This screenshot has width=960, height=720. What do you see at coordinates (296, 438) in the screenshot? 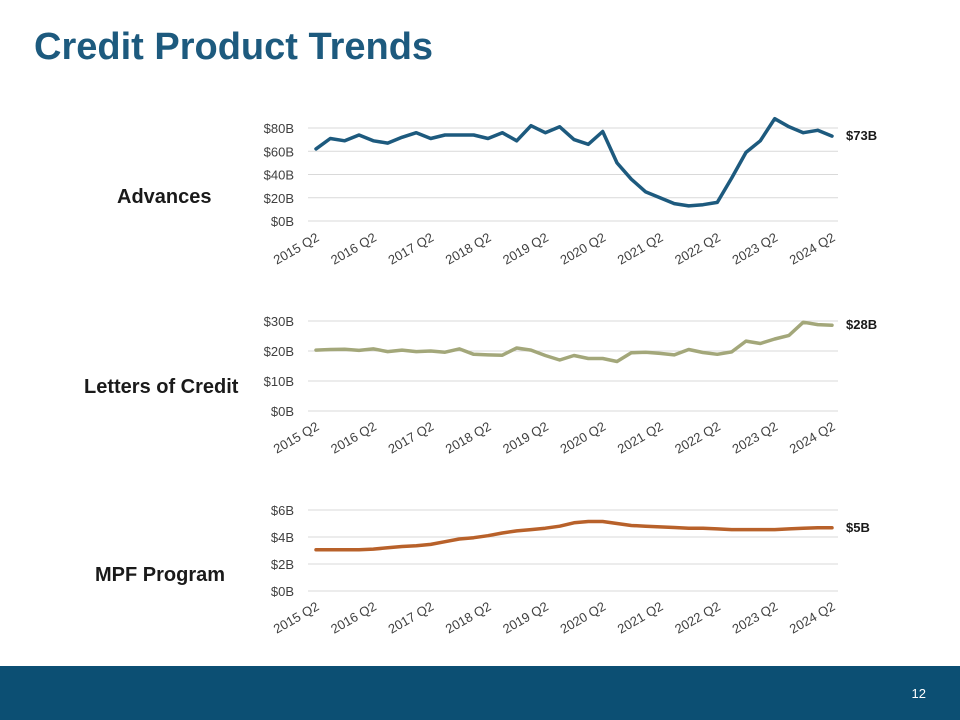
I see `letters-of-credit-x-tick-label: 2015 Q2` at bounding box center [296, 438].